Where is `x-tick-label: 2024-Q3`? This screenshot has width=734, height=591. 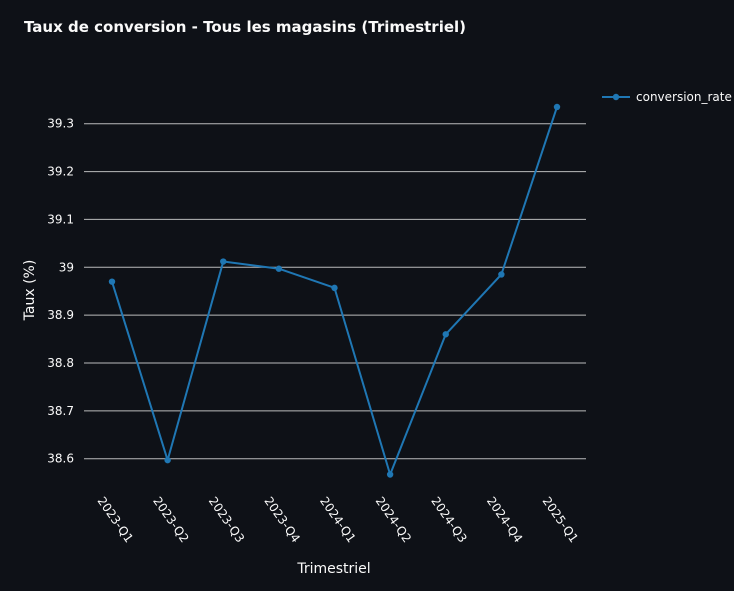 x-tick-label: 2024-Q3 is located at coordinates (449, 519).